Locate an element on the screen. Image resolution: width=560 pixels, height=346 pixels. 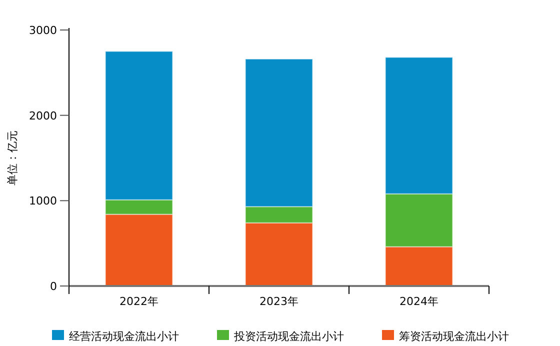
x-tick-label: 2024年 is located at coordinates (419, 301).